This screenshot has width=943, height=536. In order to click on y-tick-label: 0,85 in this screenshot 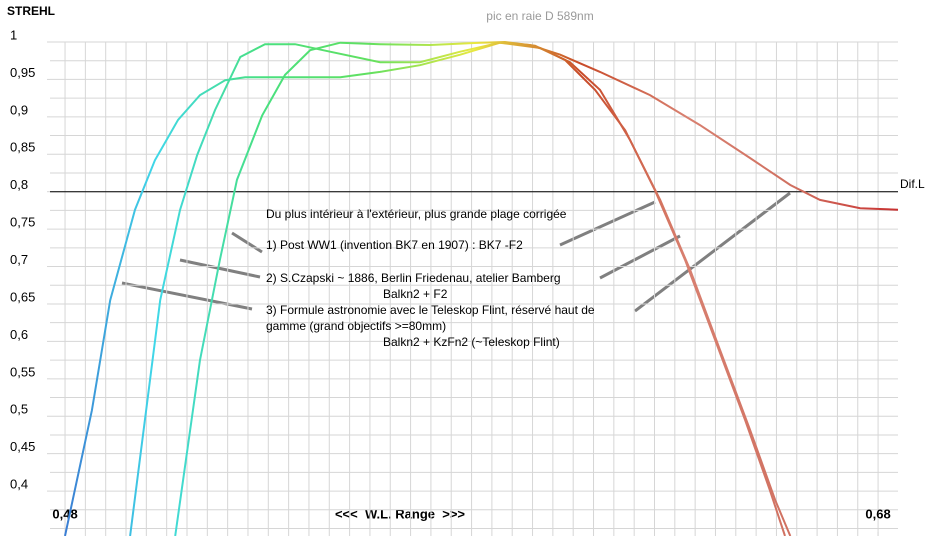, I will do `click(22, 147)`.